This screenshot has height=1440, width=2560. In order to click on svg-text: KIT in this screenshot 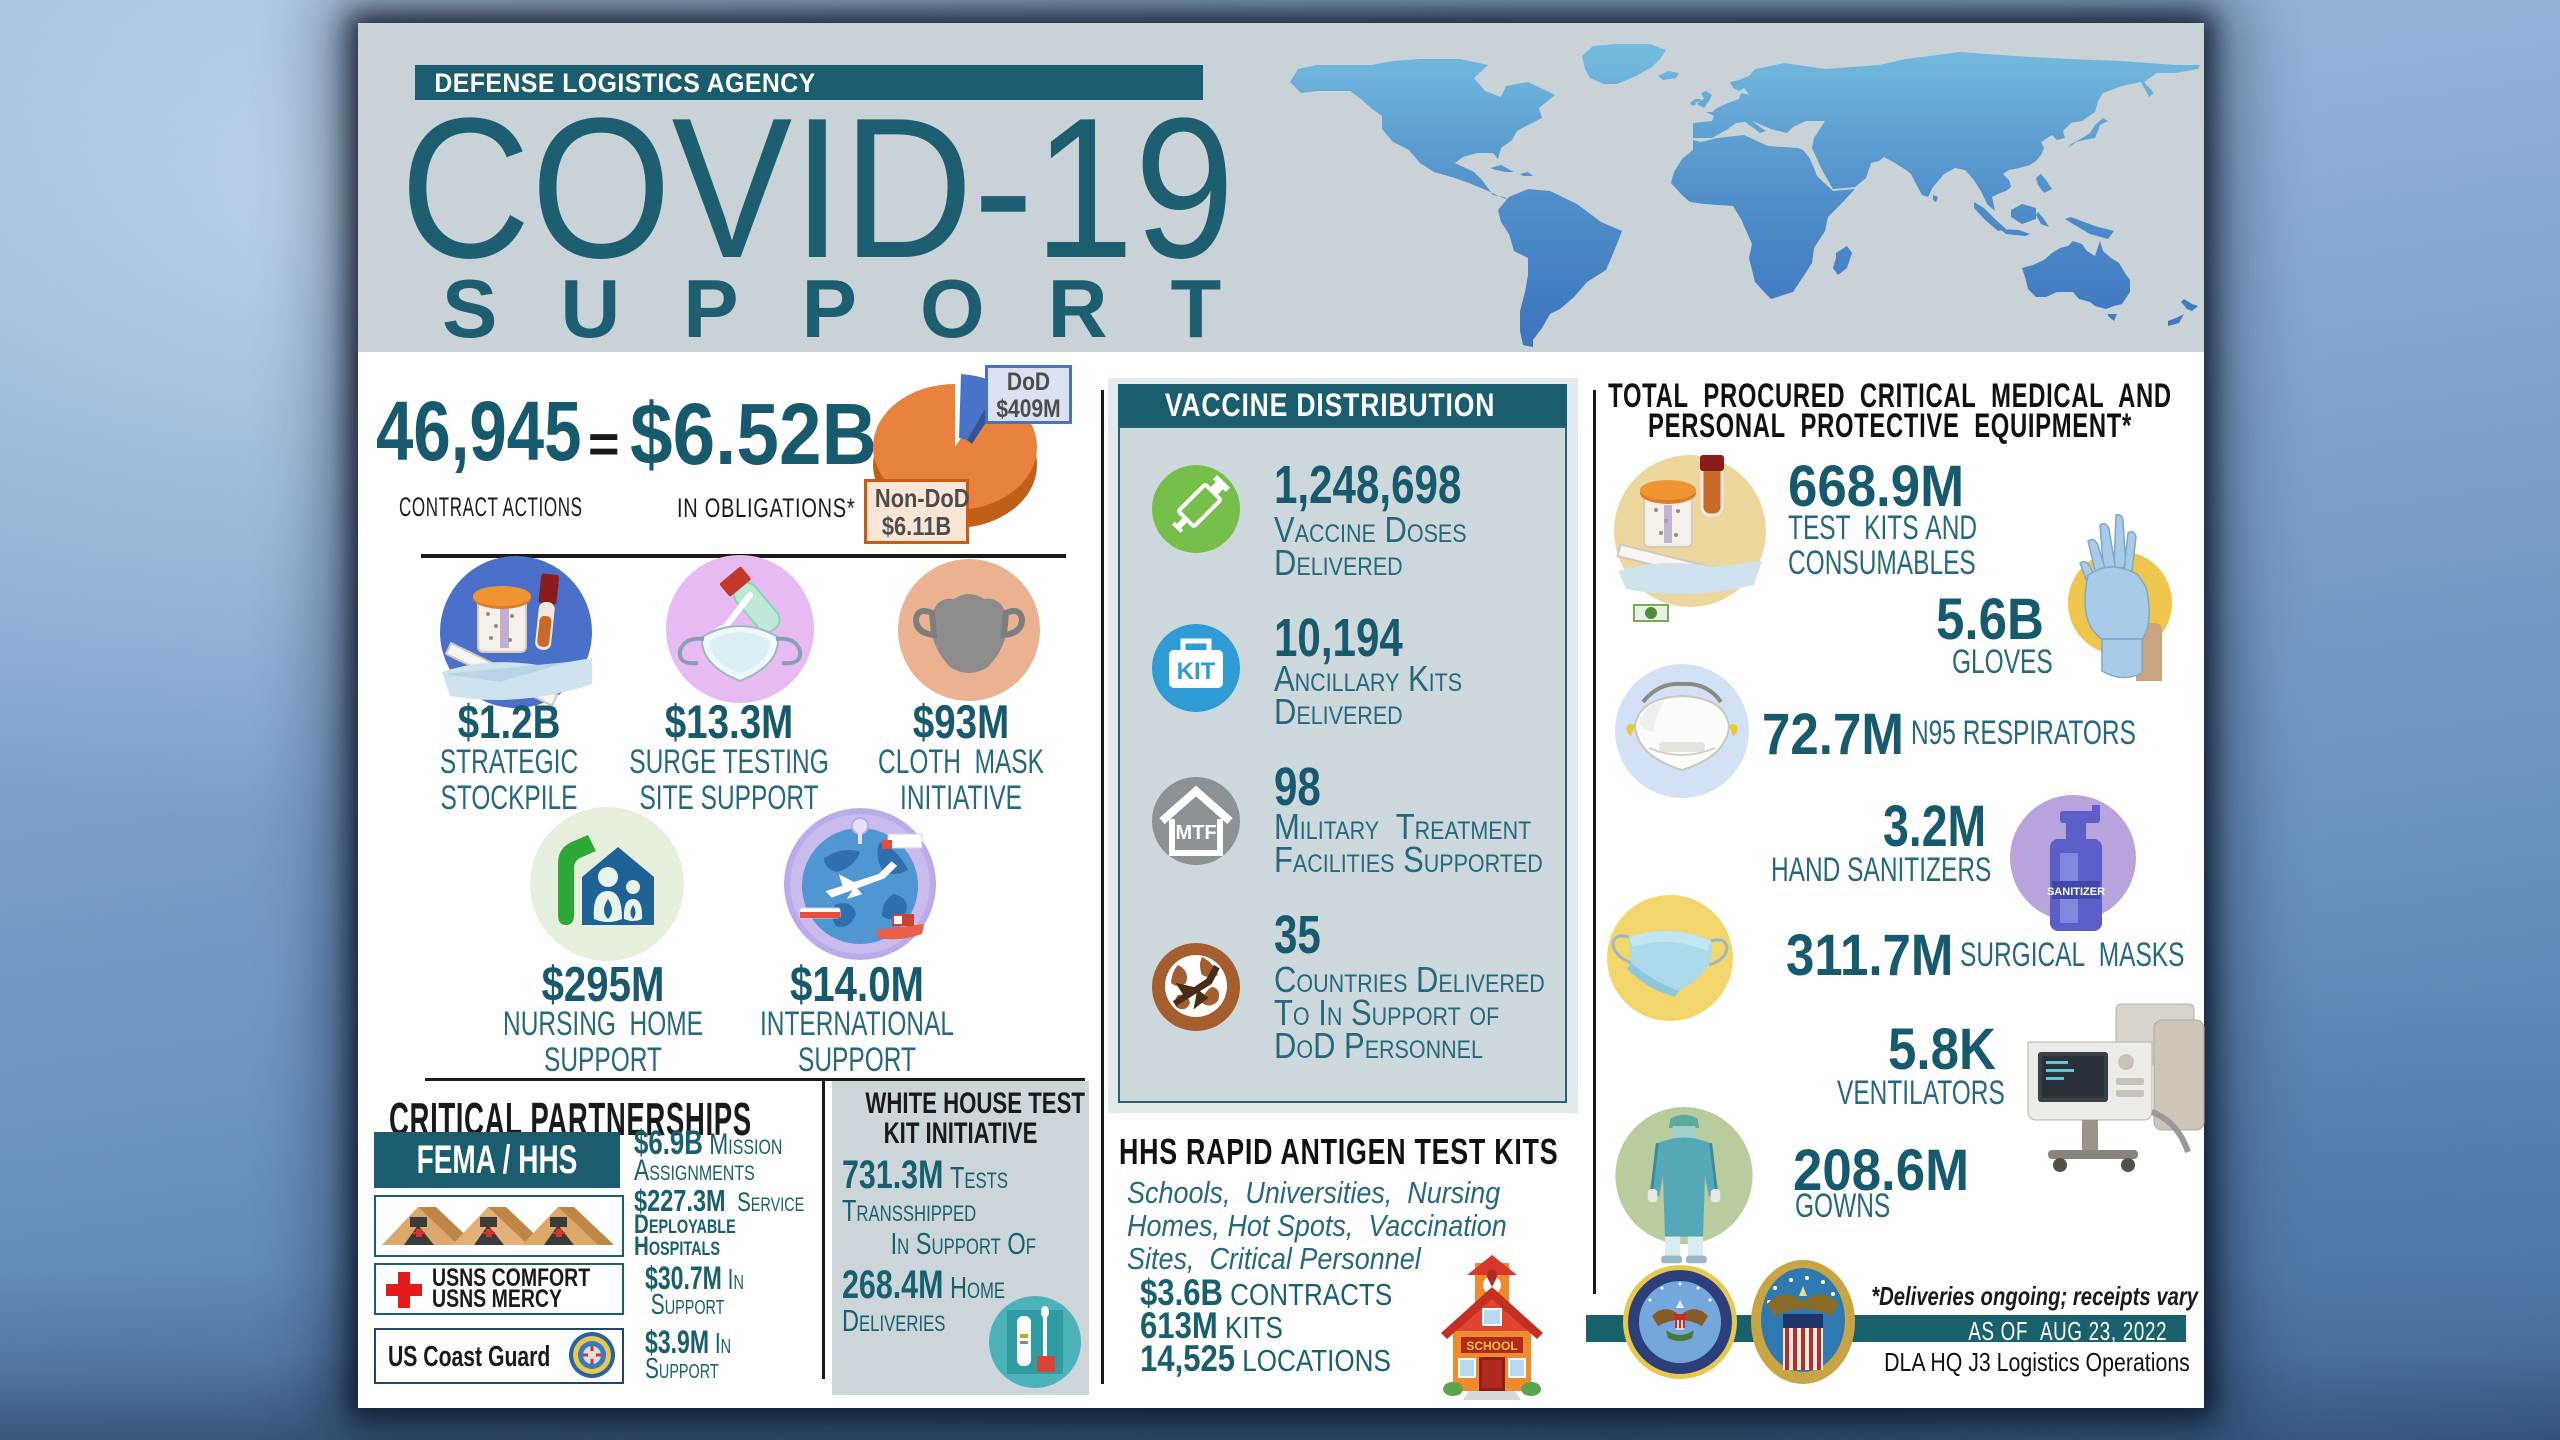, I will do `click(1196, 671)`.